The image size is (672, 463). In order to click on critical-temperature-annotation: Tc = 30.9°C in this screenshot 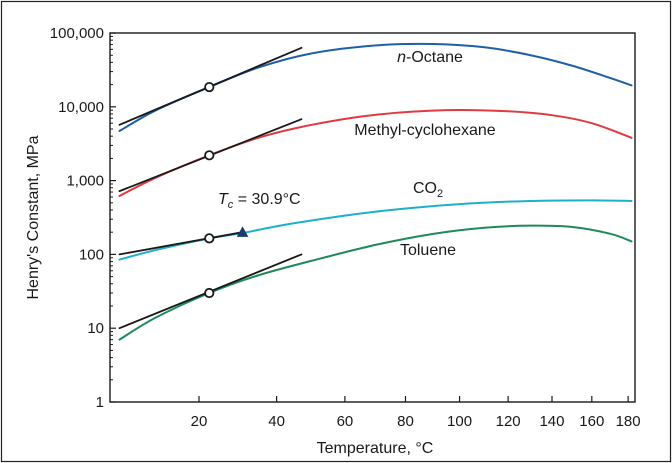, I will do `click(259, 201)`.